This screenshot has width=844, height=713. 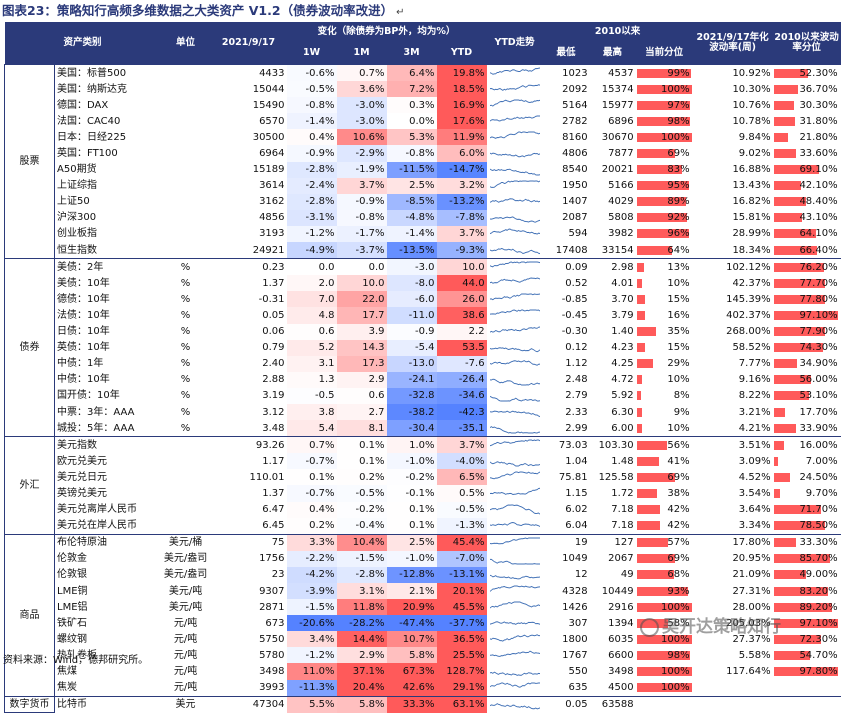 I want to click on current-value: 3993, so click(x=272, y=688).